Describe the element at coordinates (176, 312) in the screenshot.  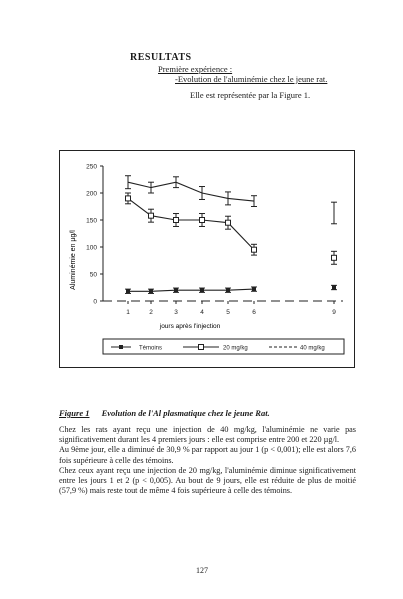
I see `x-tick-label: 3` at that location.